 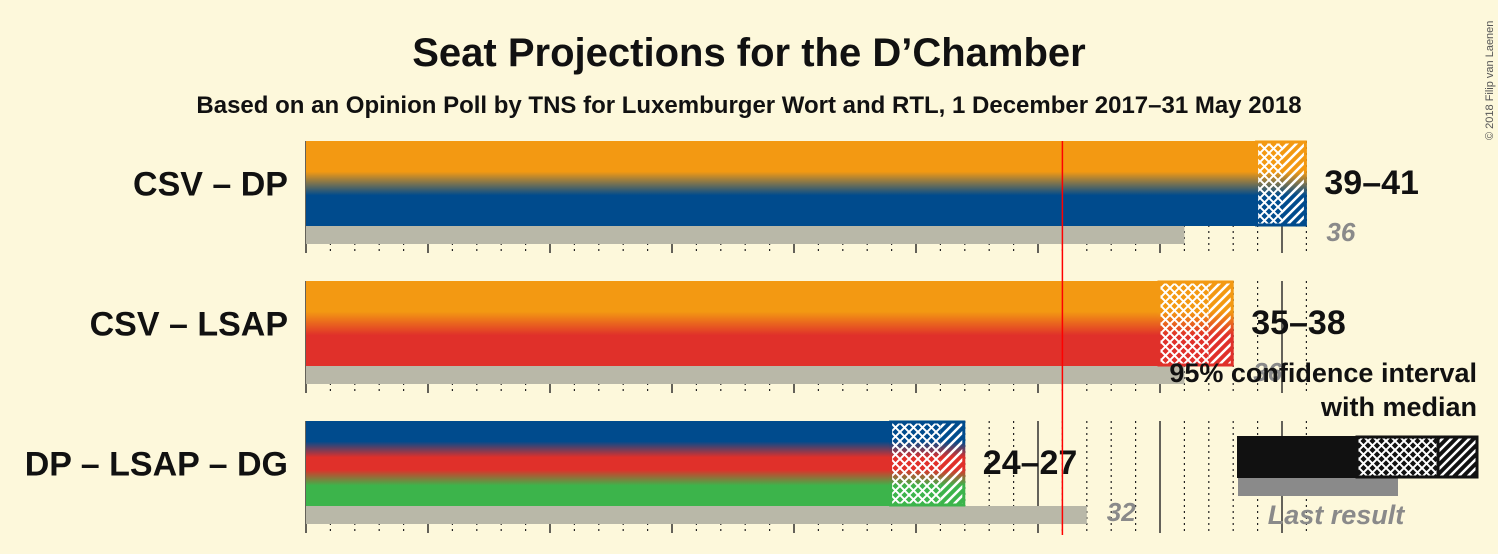 I want to click on last-result-label: 32, so click(x=1121, y=512).